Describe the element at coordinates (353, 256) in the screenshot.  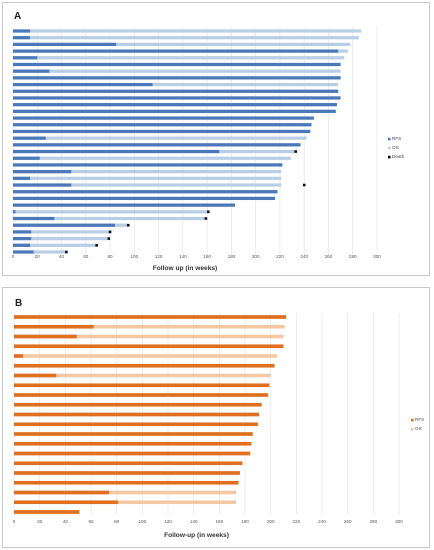
I see `chart-a-tick-label: 280` at that location.